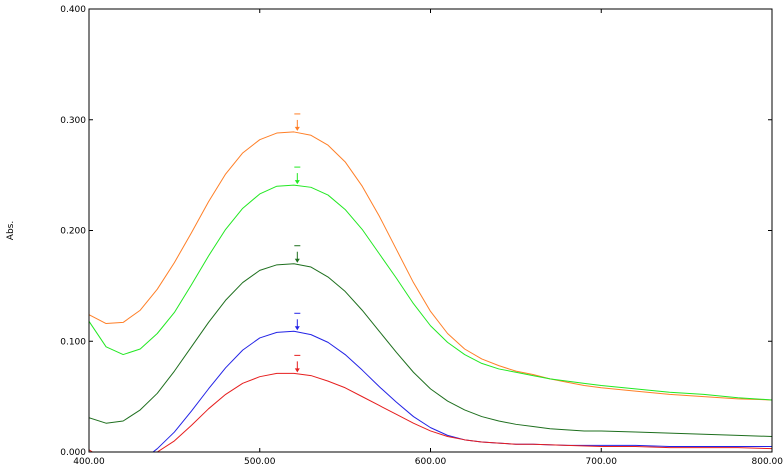  I want to click on y-tick-label: 0.400, so click(73, 10).